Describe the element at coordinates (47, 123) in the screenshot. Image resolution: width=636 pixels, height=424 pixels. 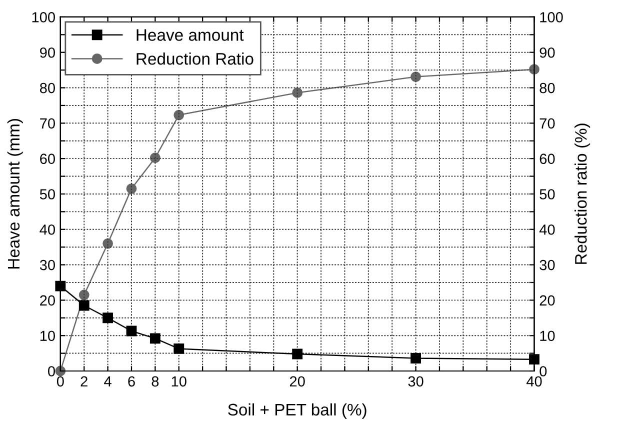
I see `y-tick-label: 70` at that location.